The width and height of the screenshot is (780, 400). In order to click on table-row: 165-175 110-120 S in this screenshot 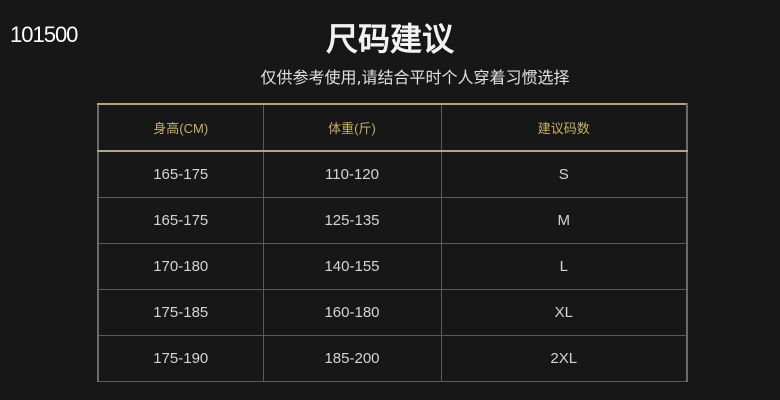, I will do `click(392, 174)`.